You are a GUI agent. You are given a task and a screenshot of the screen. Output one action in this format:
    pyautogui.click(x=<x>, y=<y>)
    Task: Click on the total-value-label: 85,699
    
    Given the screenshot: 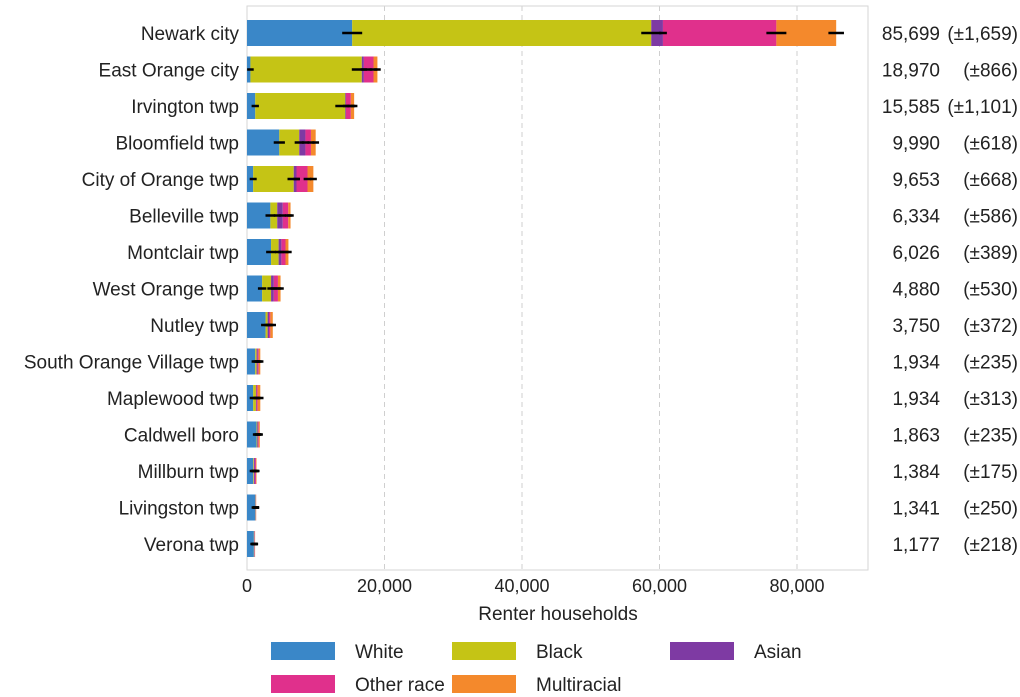 What is the action you would take?
    pyautogui.click(x=911, y=34)
    